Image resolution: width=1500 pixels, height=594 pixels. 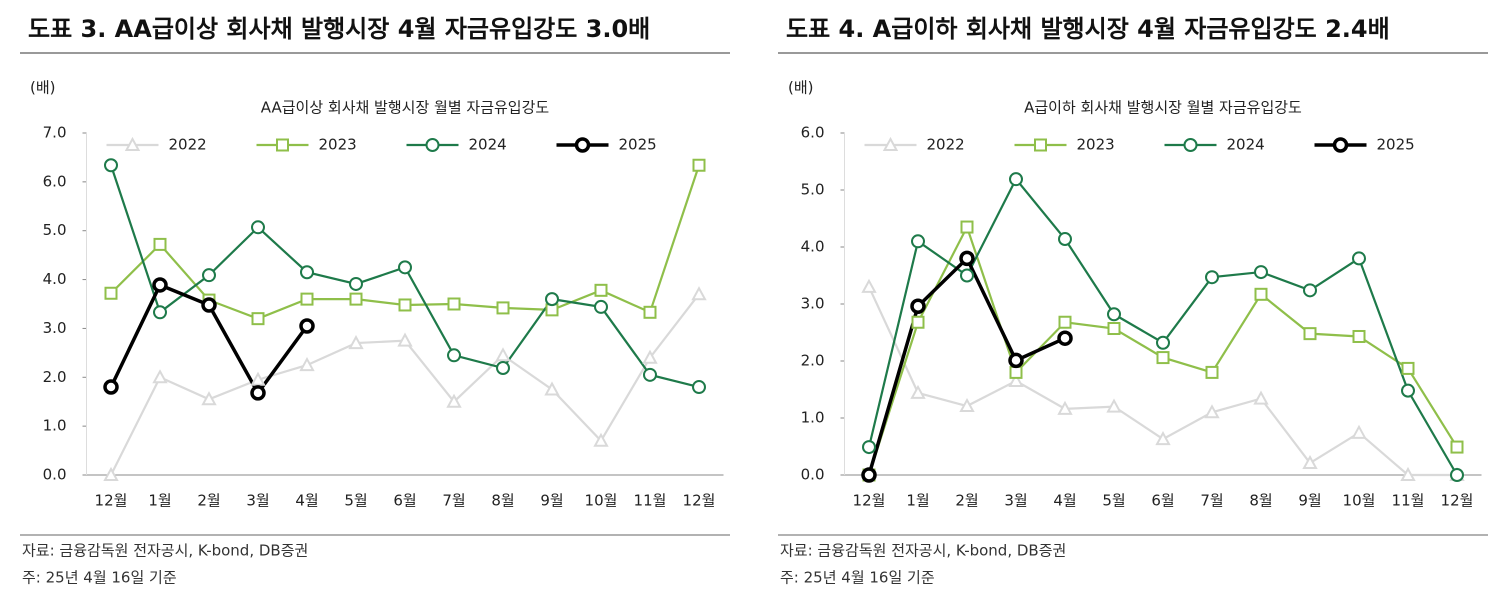 What do you see at coordinates (1096, 145) in the screenshot?
I see `legend-label: 2023` at bounding box center [1096, 145].